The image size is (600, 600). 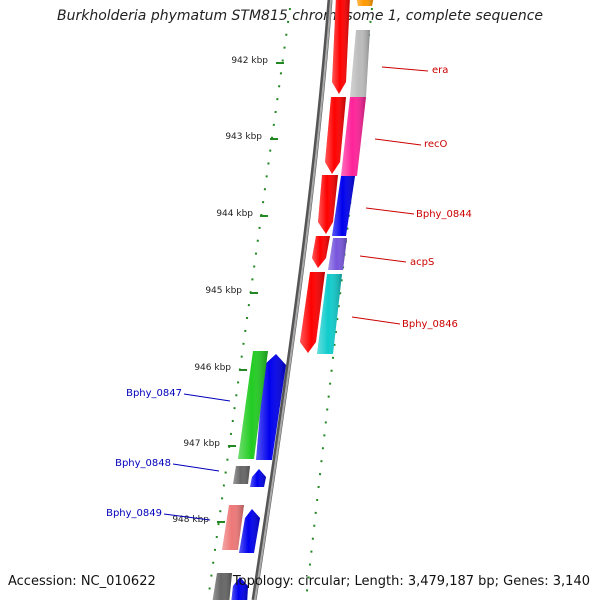 I want to click on backbone-light, so click(x=293, y=300).